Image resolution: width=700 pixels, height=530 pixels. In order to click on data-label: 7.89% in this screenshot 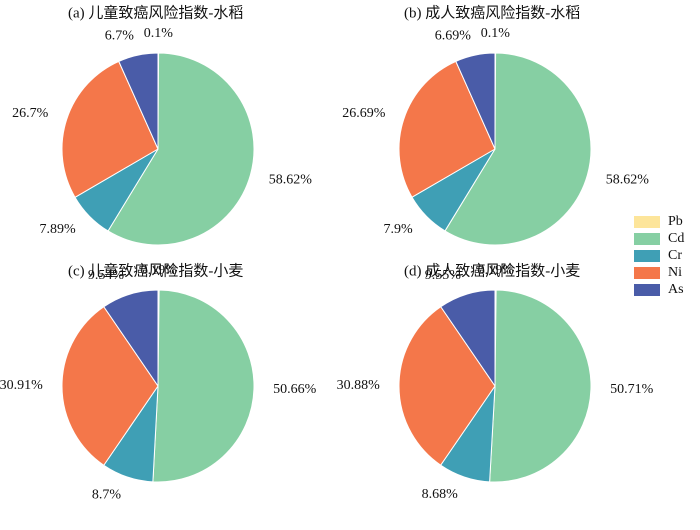, I will do `click(58, 229)`.